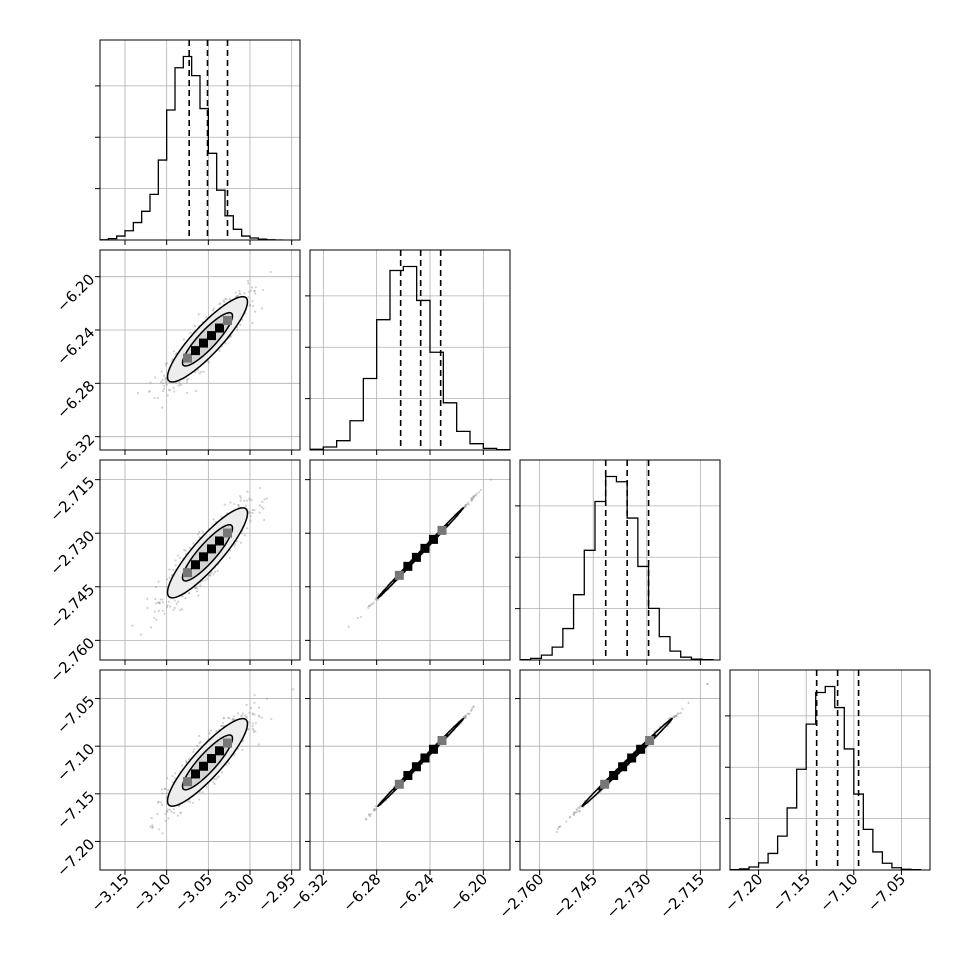 Image resolution: width=970 pixels, height=970 pixels. Describe the element at coordinates (398, 792) in the screenshot. I see `panel-3-1: −6.32 −6.28 −6.24 −6.20` at that location.